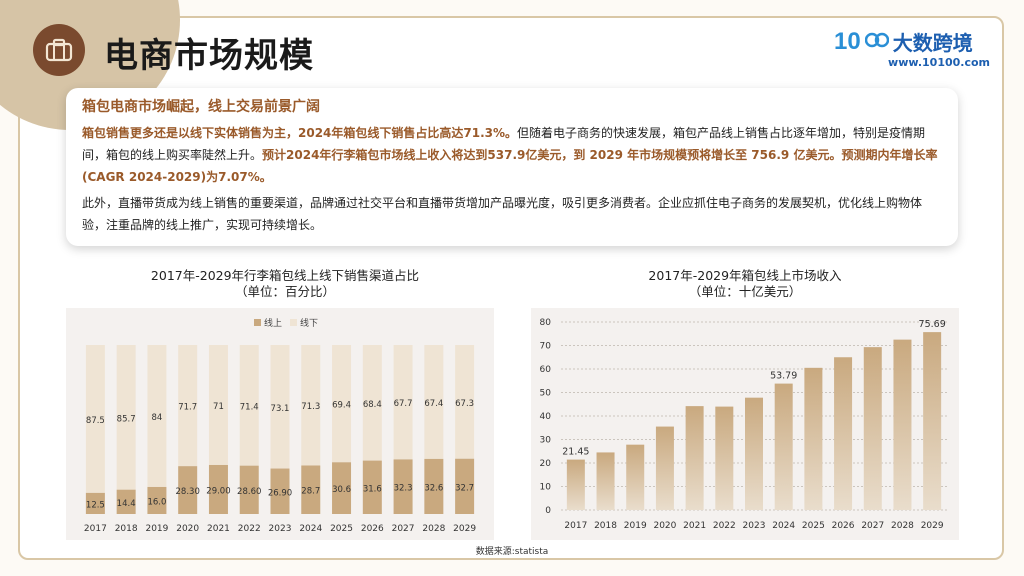  Describe the element at coordinates (902, 526) in the screenshot. I see `x-tick-label-2028: 2028` at that location.